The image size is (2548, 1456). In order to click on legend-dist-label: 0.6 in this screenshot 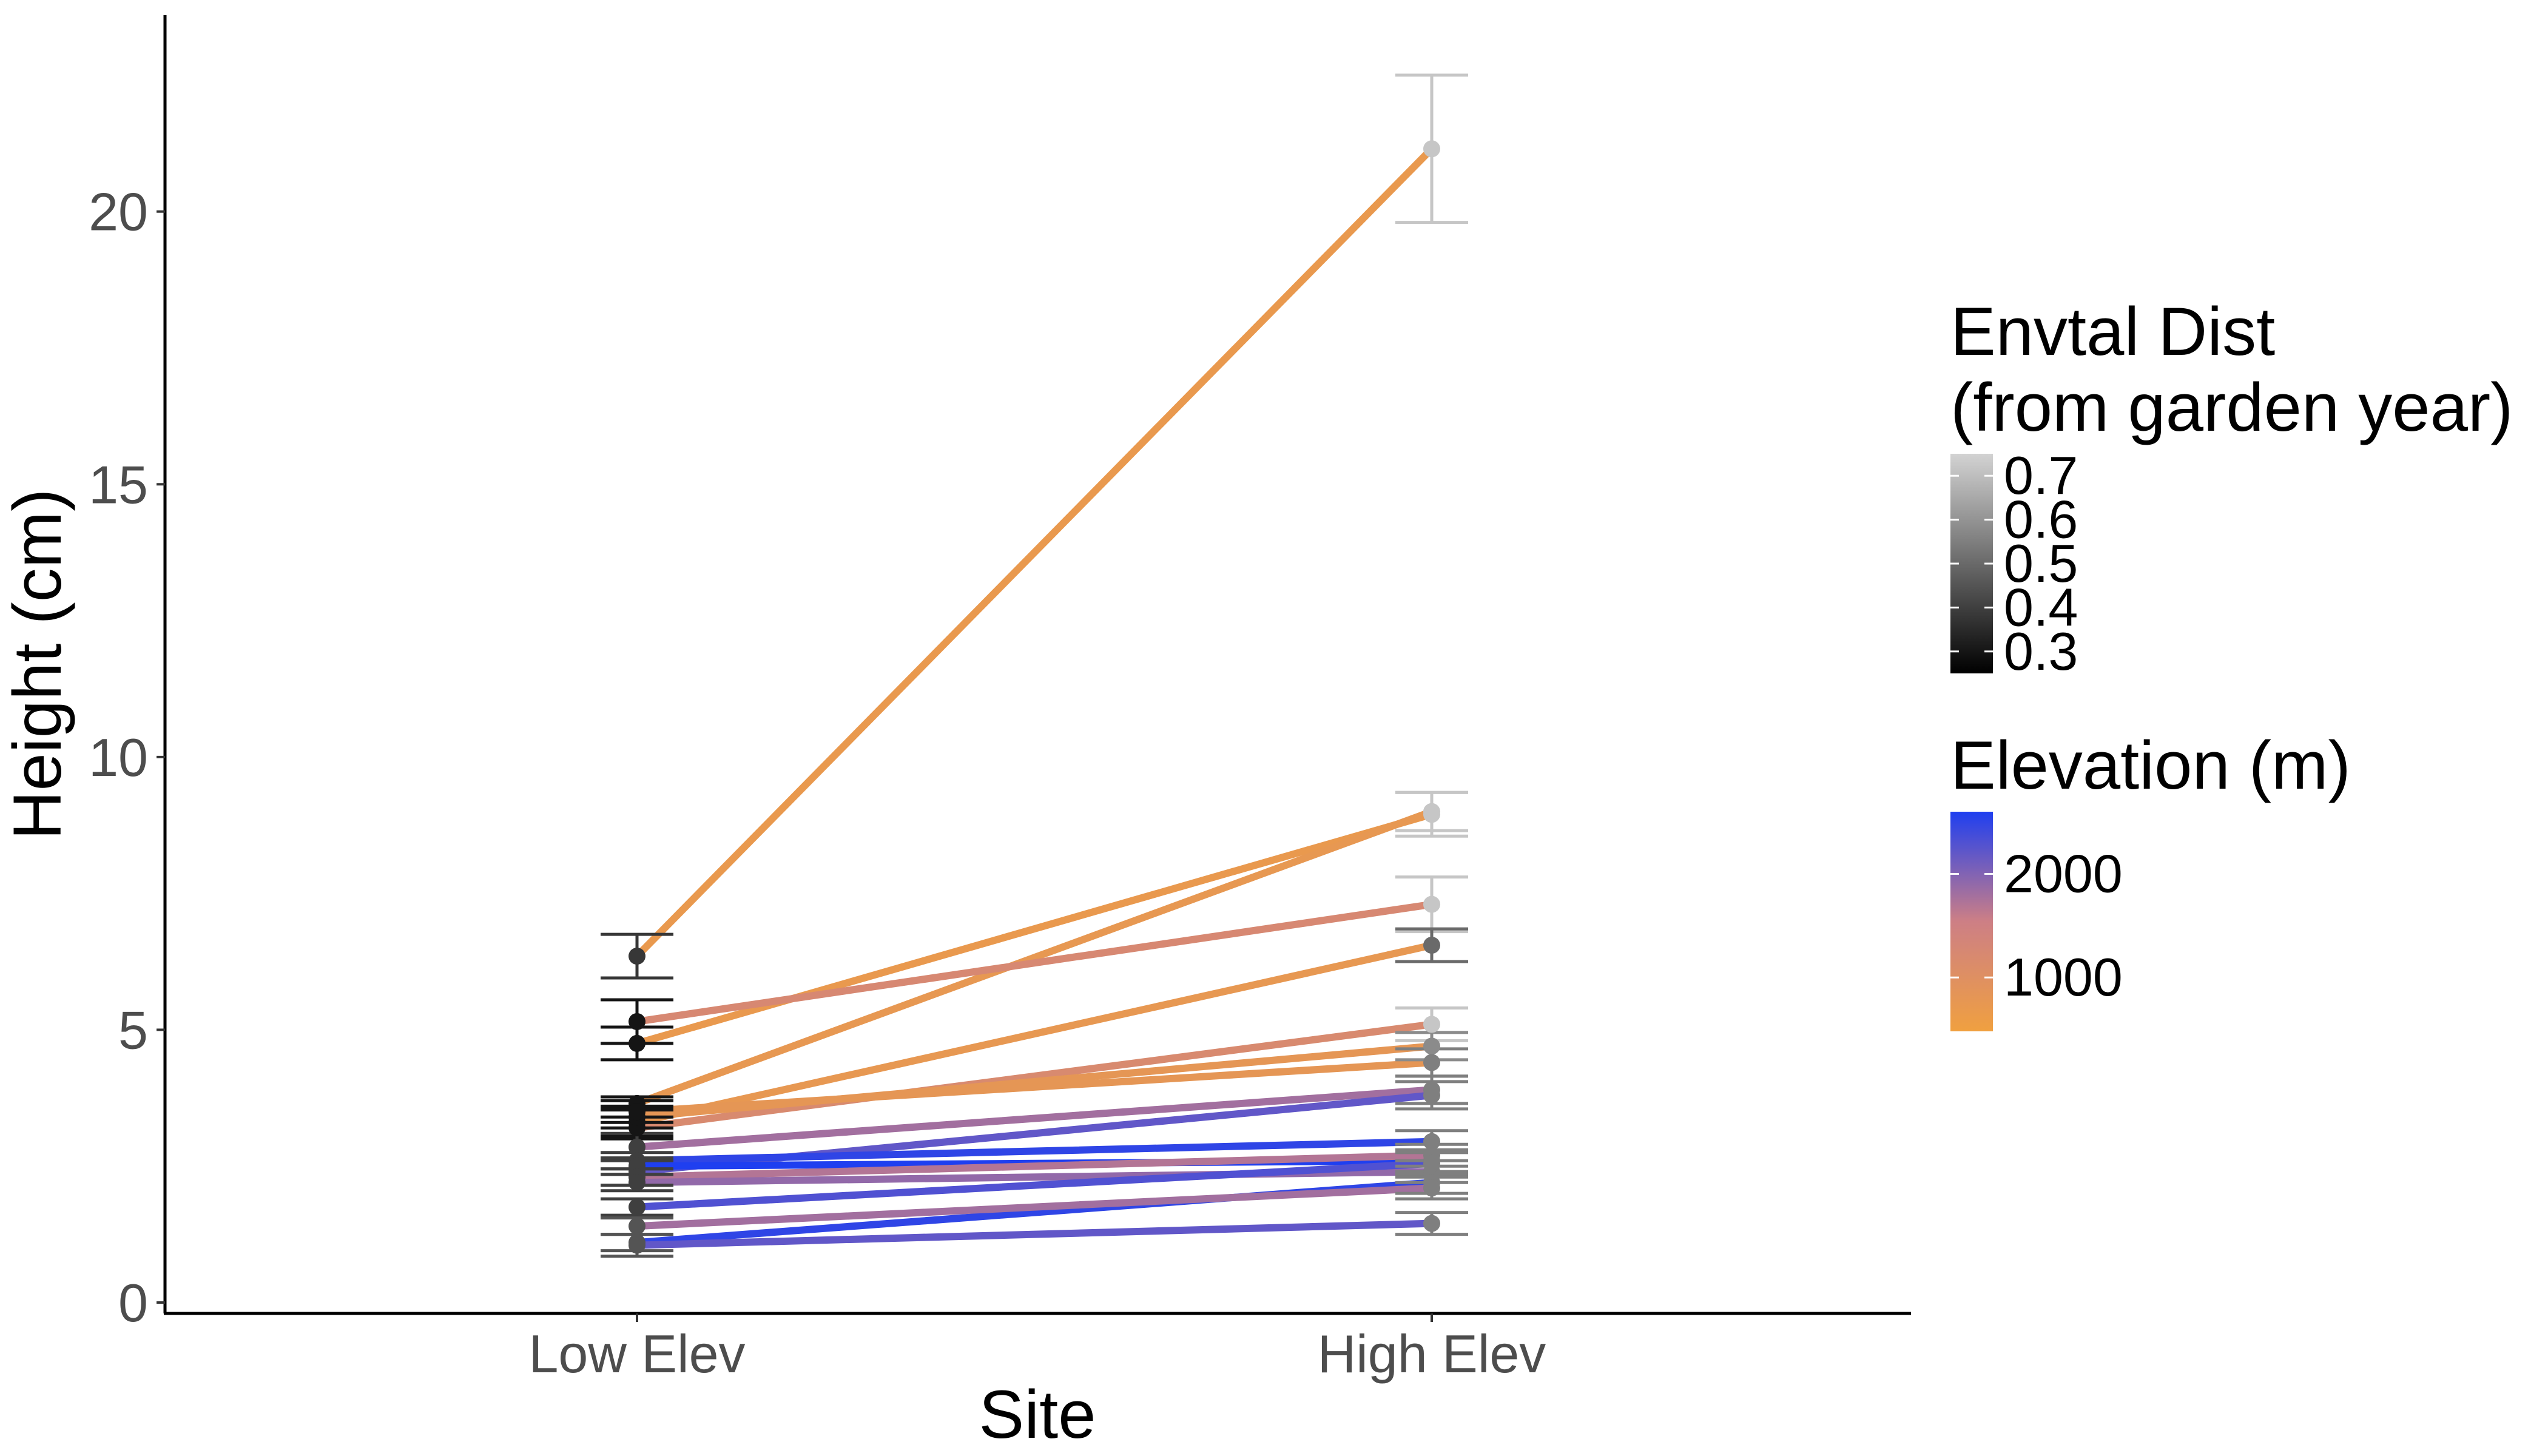, I will do `click(2041, 520)`.